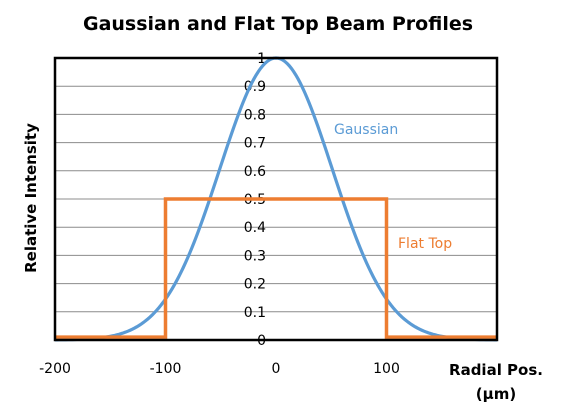  Describe the element at coordinates (386, 369) in the screenshot. I see `x-tick-label: 100` at that location.